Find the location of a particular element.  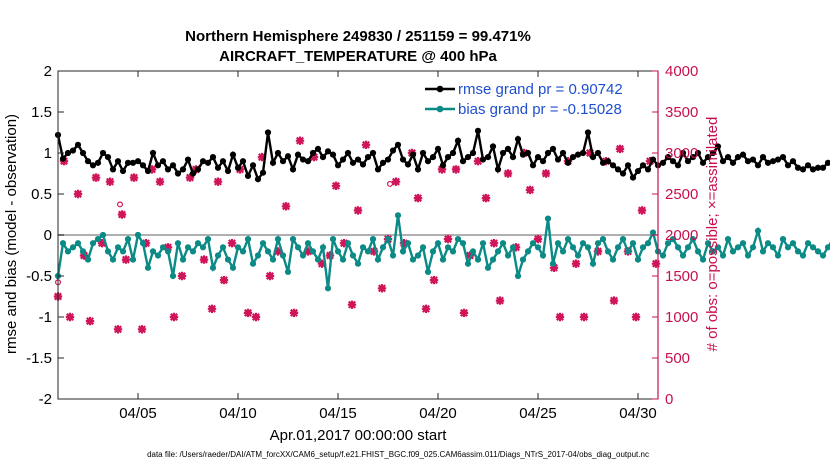

y2-axis-label: # of obs: o=possible; ×=assimilated is located at coordinates (712, 234).